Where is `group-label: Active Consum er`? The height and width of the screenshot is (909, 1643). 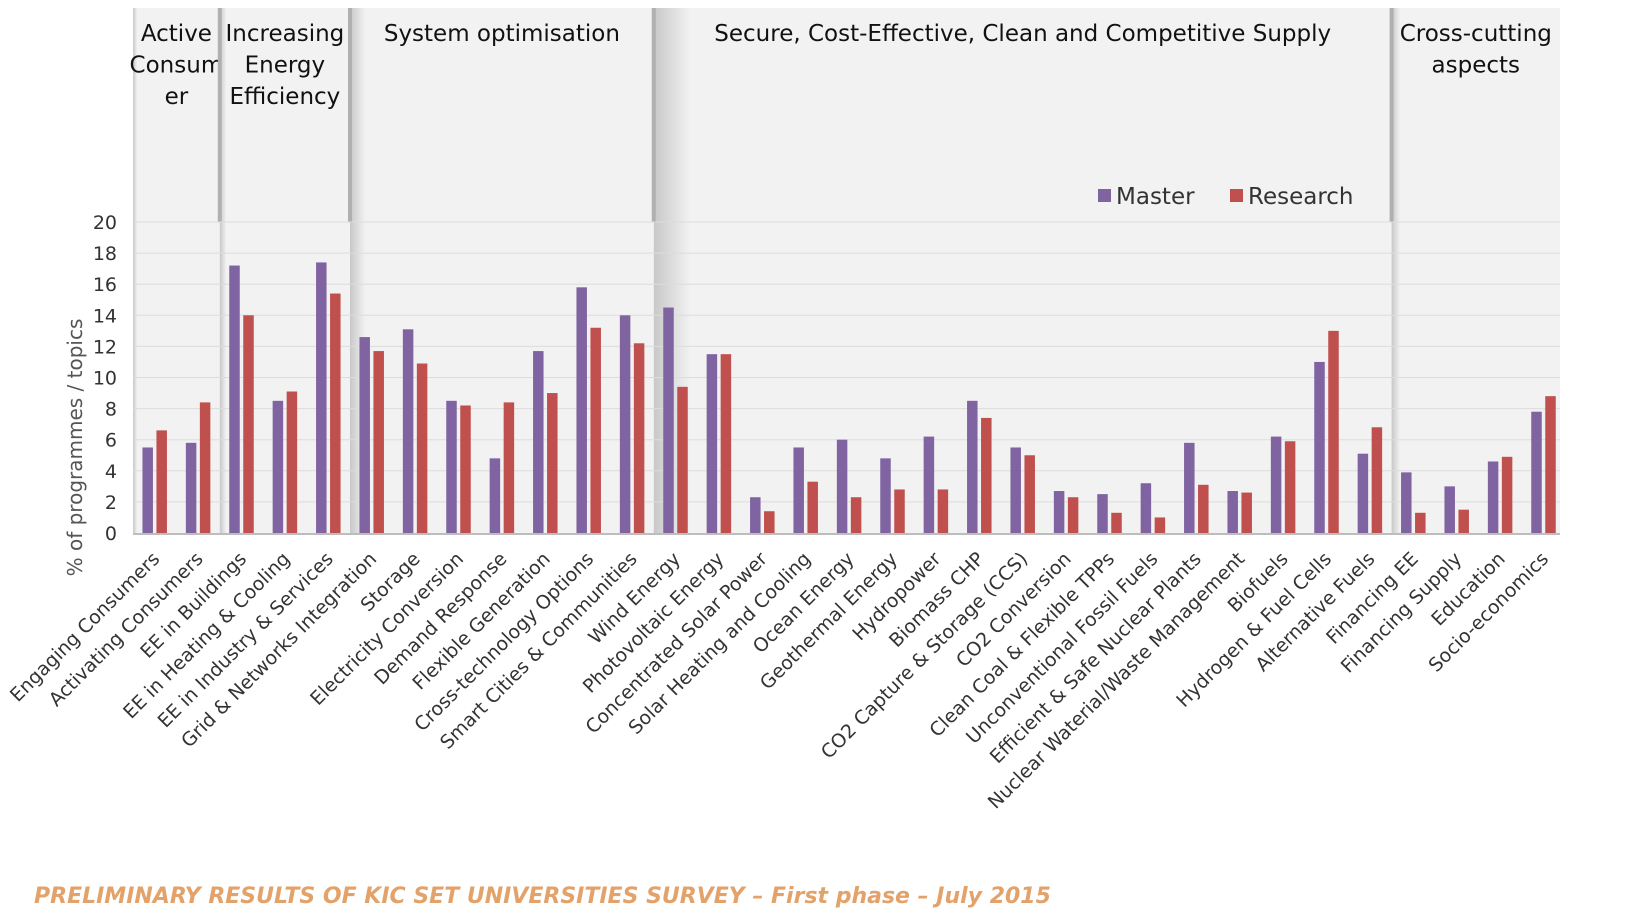
group-label: Active Consum er is located at coordinates (177, 65).